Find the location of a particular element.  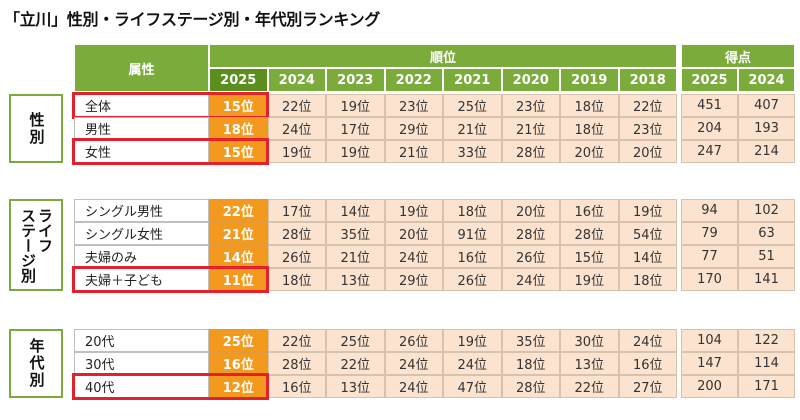

score-cell: 171 is located at coordinates (766, 386).